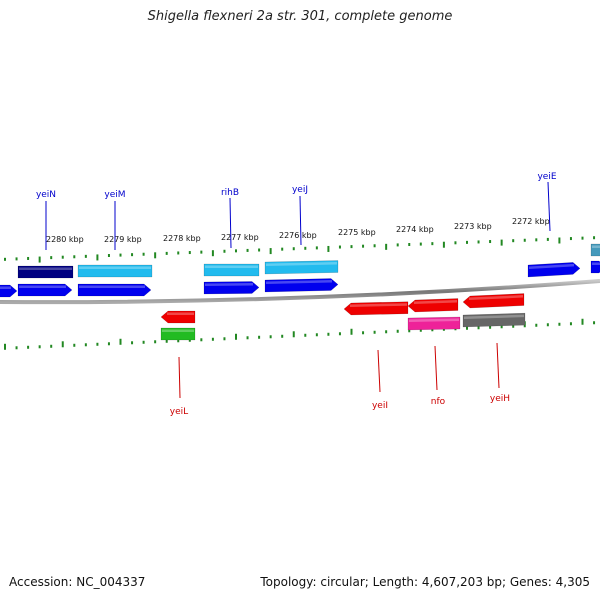 The width and height of the screenshot is (600, 600). What do you see at coordinates (65, 239) in the screenshot?
I see `tick-label: 2280 kbp` at bounding box center [65, 239].